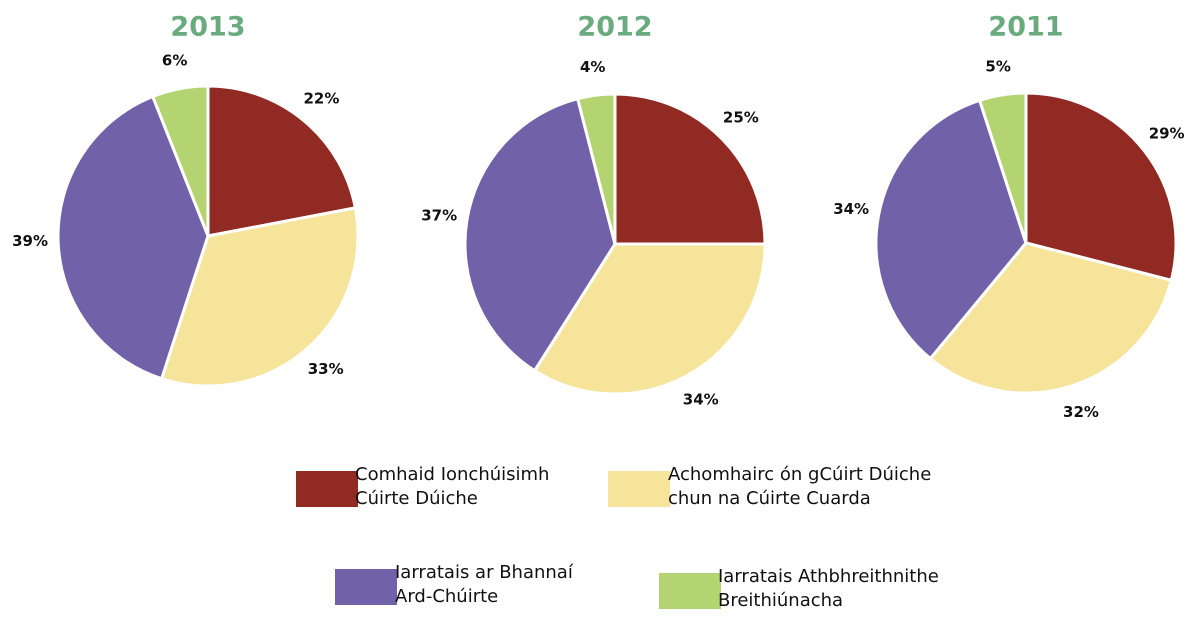 The image size is (1200, 617). What do you see at coordinates (741, 118) in the screenshot?
I see `value-label: 25%` at bounding box center [741, 118].